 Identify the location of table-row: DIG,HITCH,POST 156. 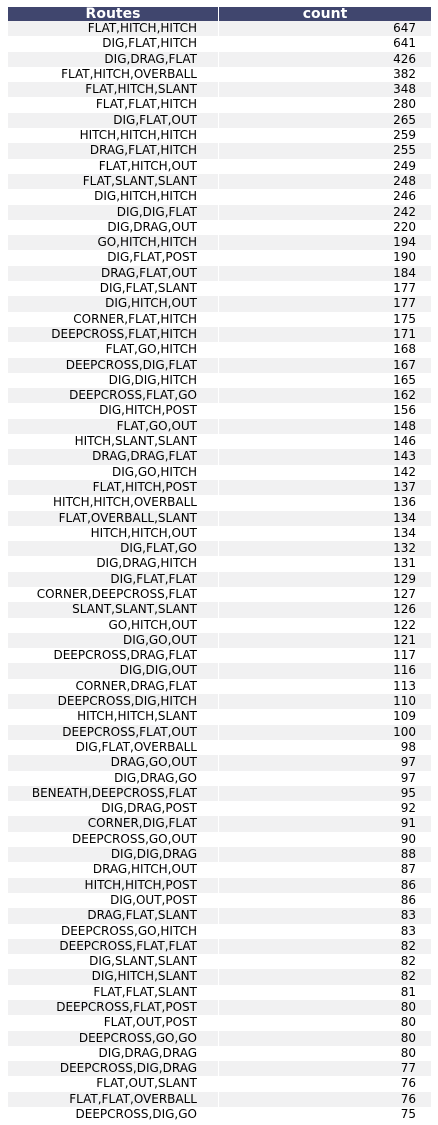
(219, 411).